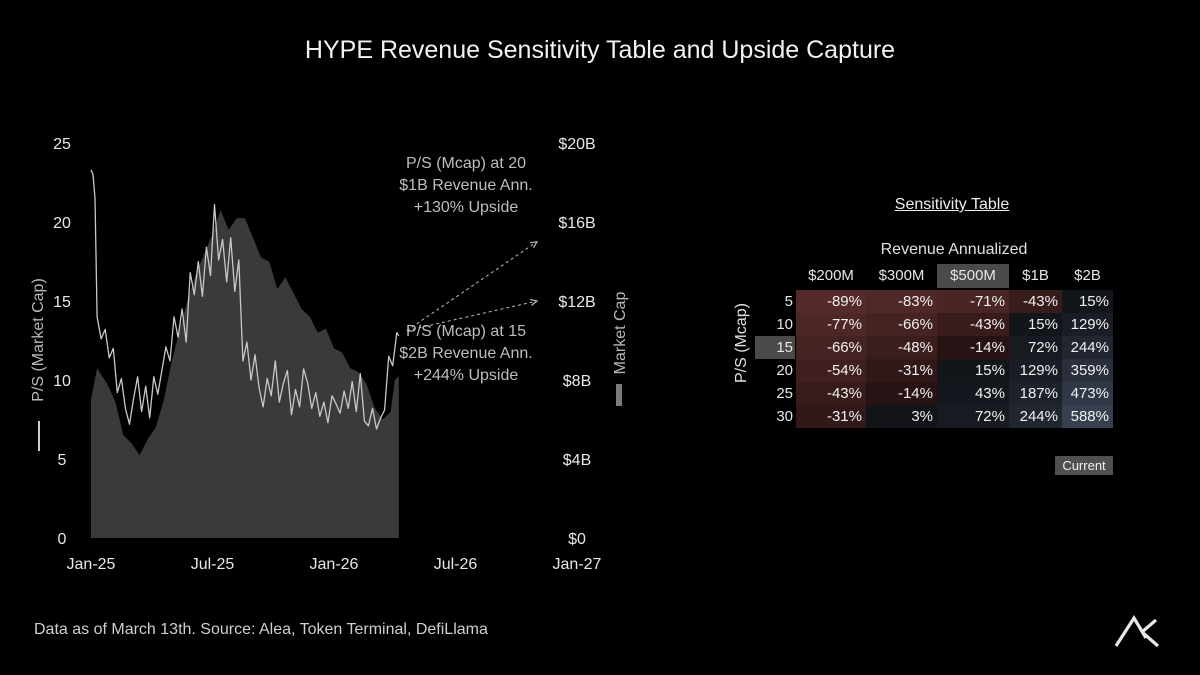 The image size is (1200, 675). Describe the element at coordinates (784, 347) in the screenshot. I see `row-header-label: 15` at that location.